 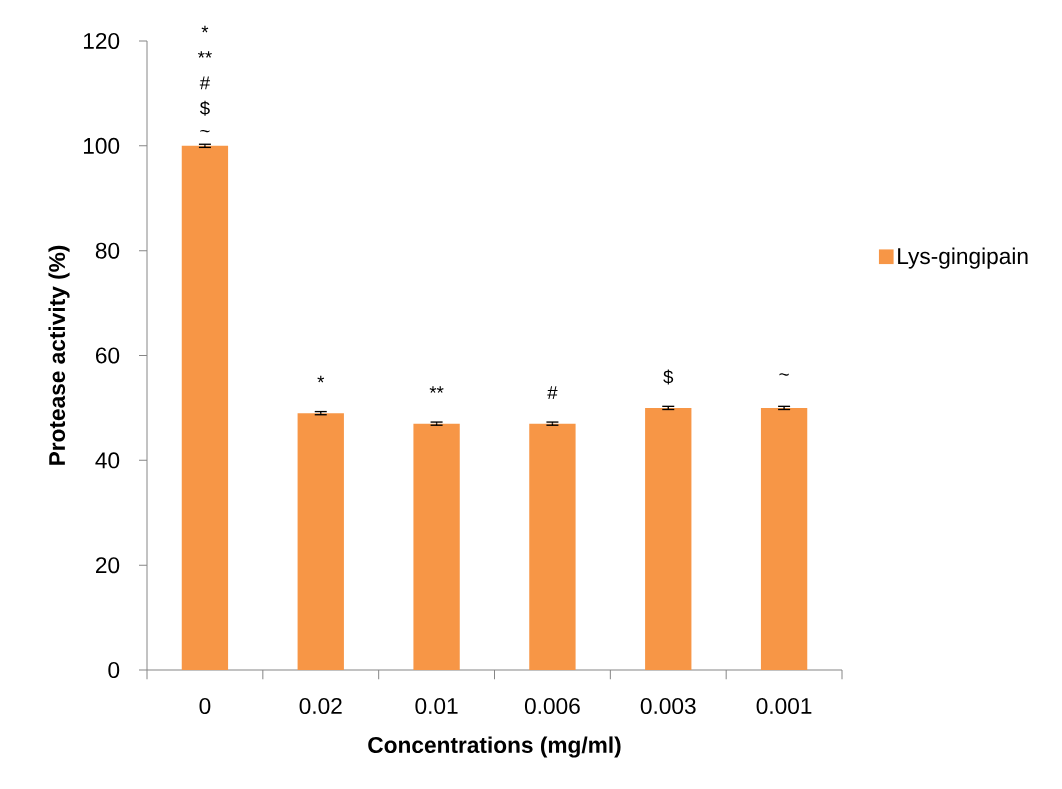 What do you see at coordinates (107, 250) in the screenshot?
I see `y-tick-label: 80` at bounding box center [107, 250].